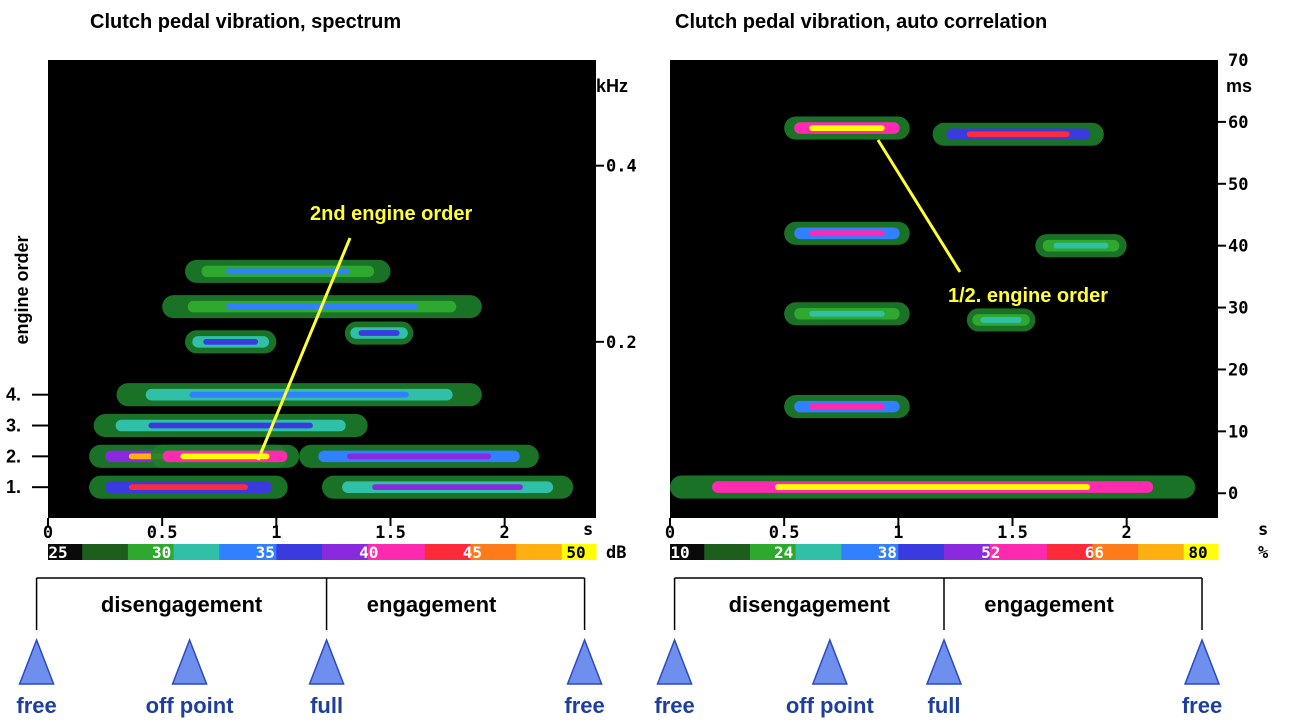  I want to click on left-event-markers: free off point full free, so click(310, 677).